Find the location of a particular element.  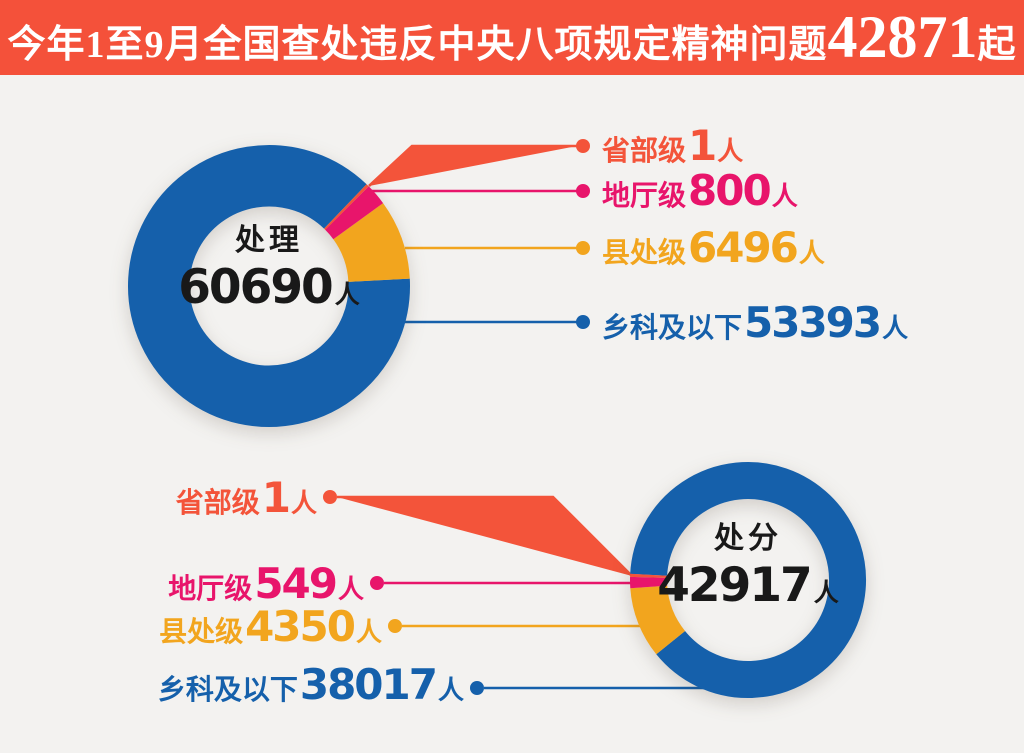

center-word: 处理 is located at coordinates (269, 240).